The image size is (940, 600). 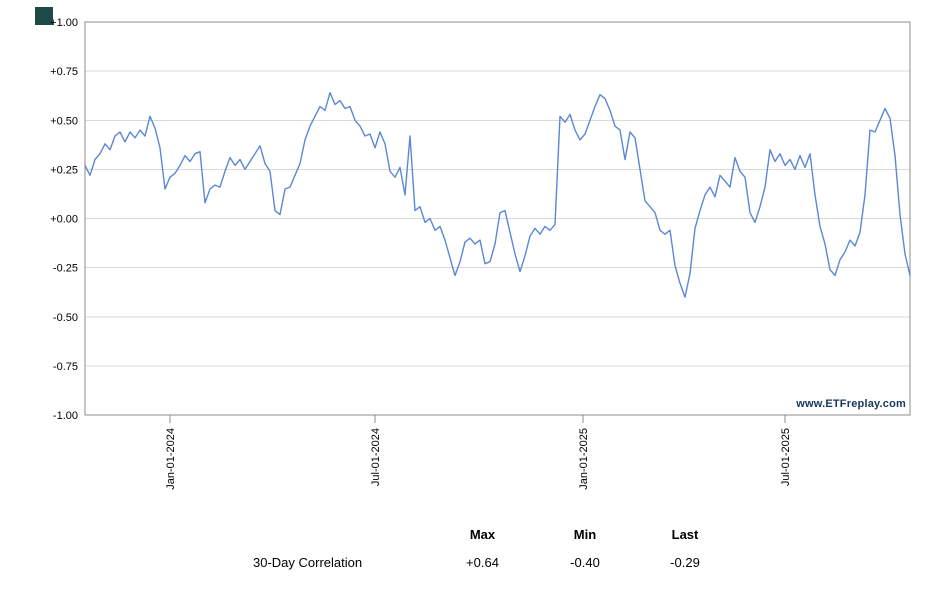 What do you see at coordinates (786, 457) in the screenshot?
I see `x-axis-tick-label: Jul-01-2025` at bounding box center [786, 457].